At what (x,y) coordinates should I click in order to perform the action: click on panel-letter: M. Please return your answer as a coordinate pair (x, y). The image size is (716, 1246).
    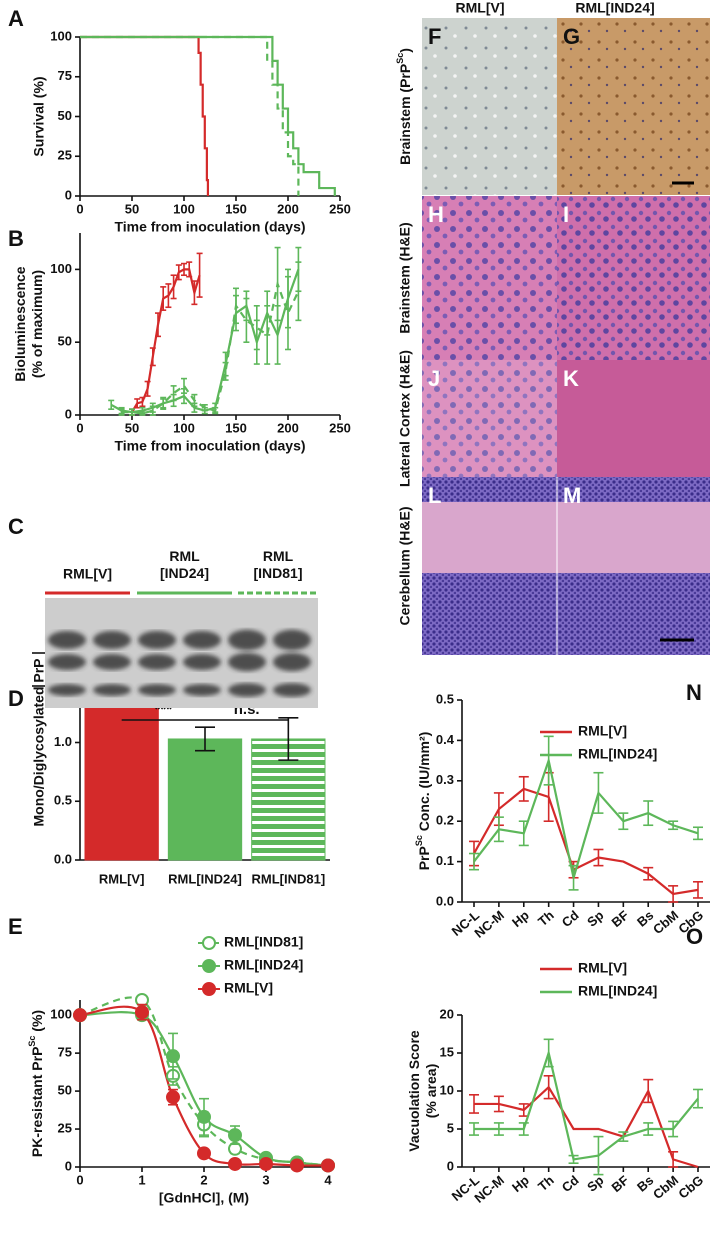
    Looking at the image, I should click on (572, 495).